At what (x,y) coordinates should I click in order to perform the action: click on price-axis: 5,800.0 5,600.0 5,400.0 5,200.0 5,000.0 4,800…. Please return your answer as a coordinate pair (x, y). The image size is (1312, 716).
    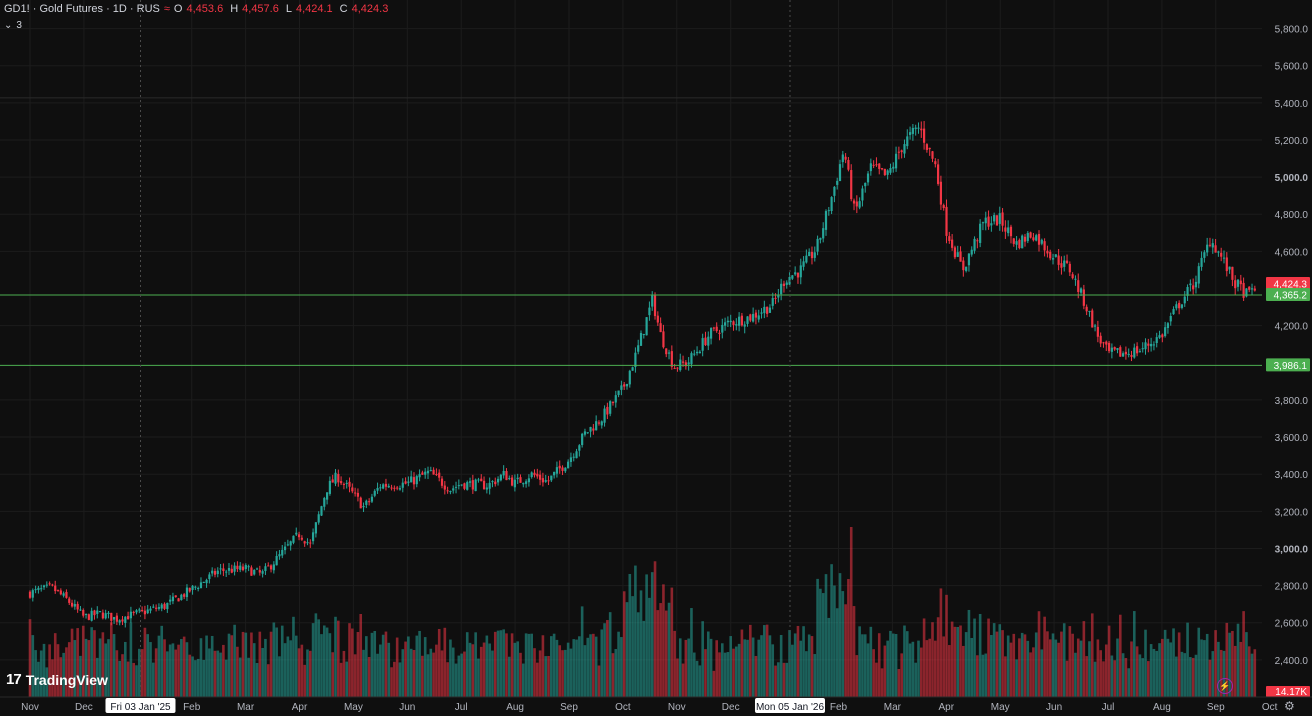
    Looking at the image, I should click on (1287, 358).